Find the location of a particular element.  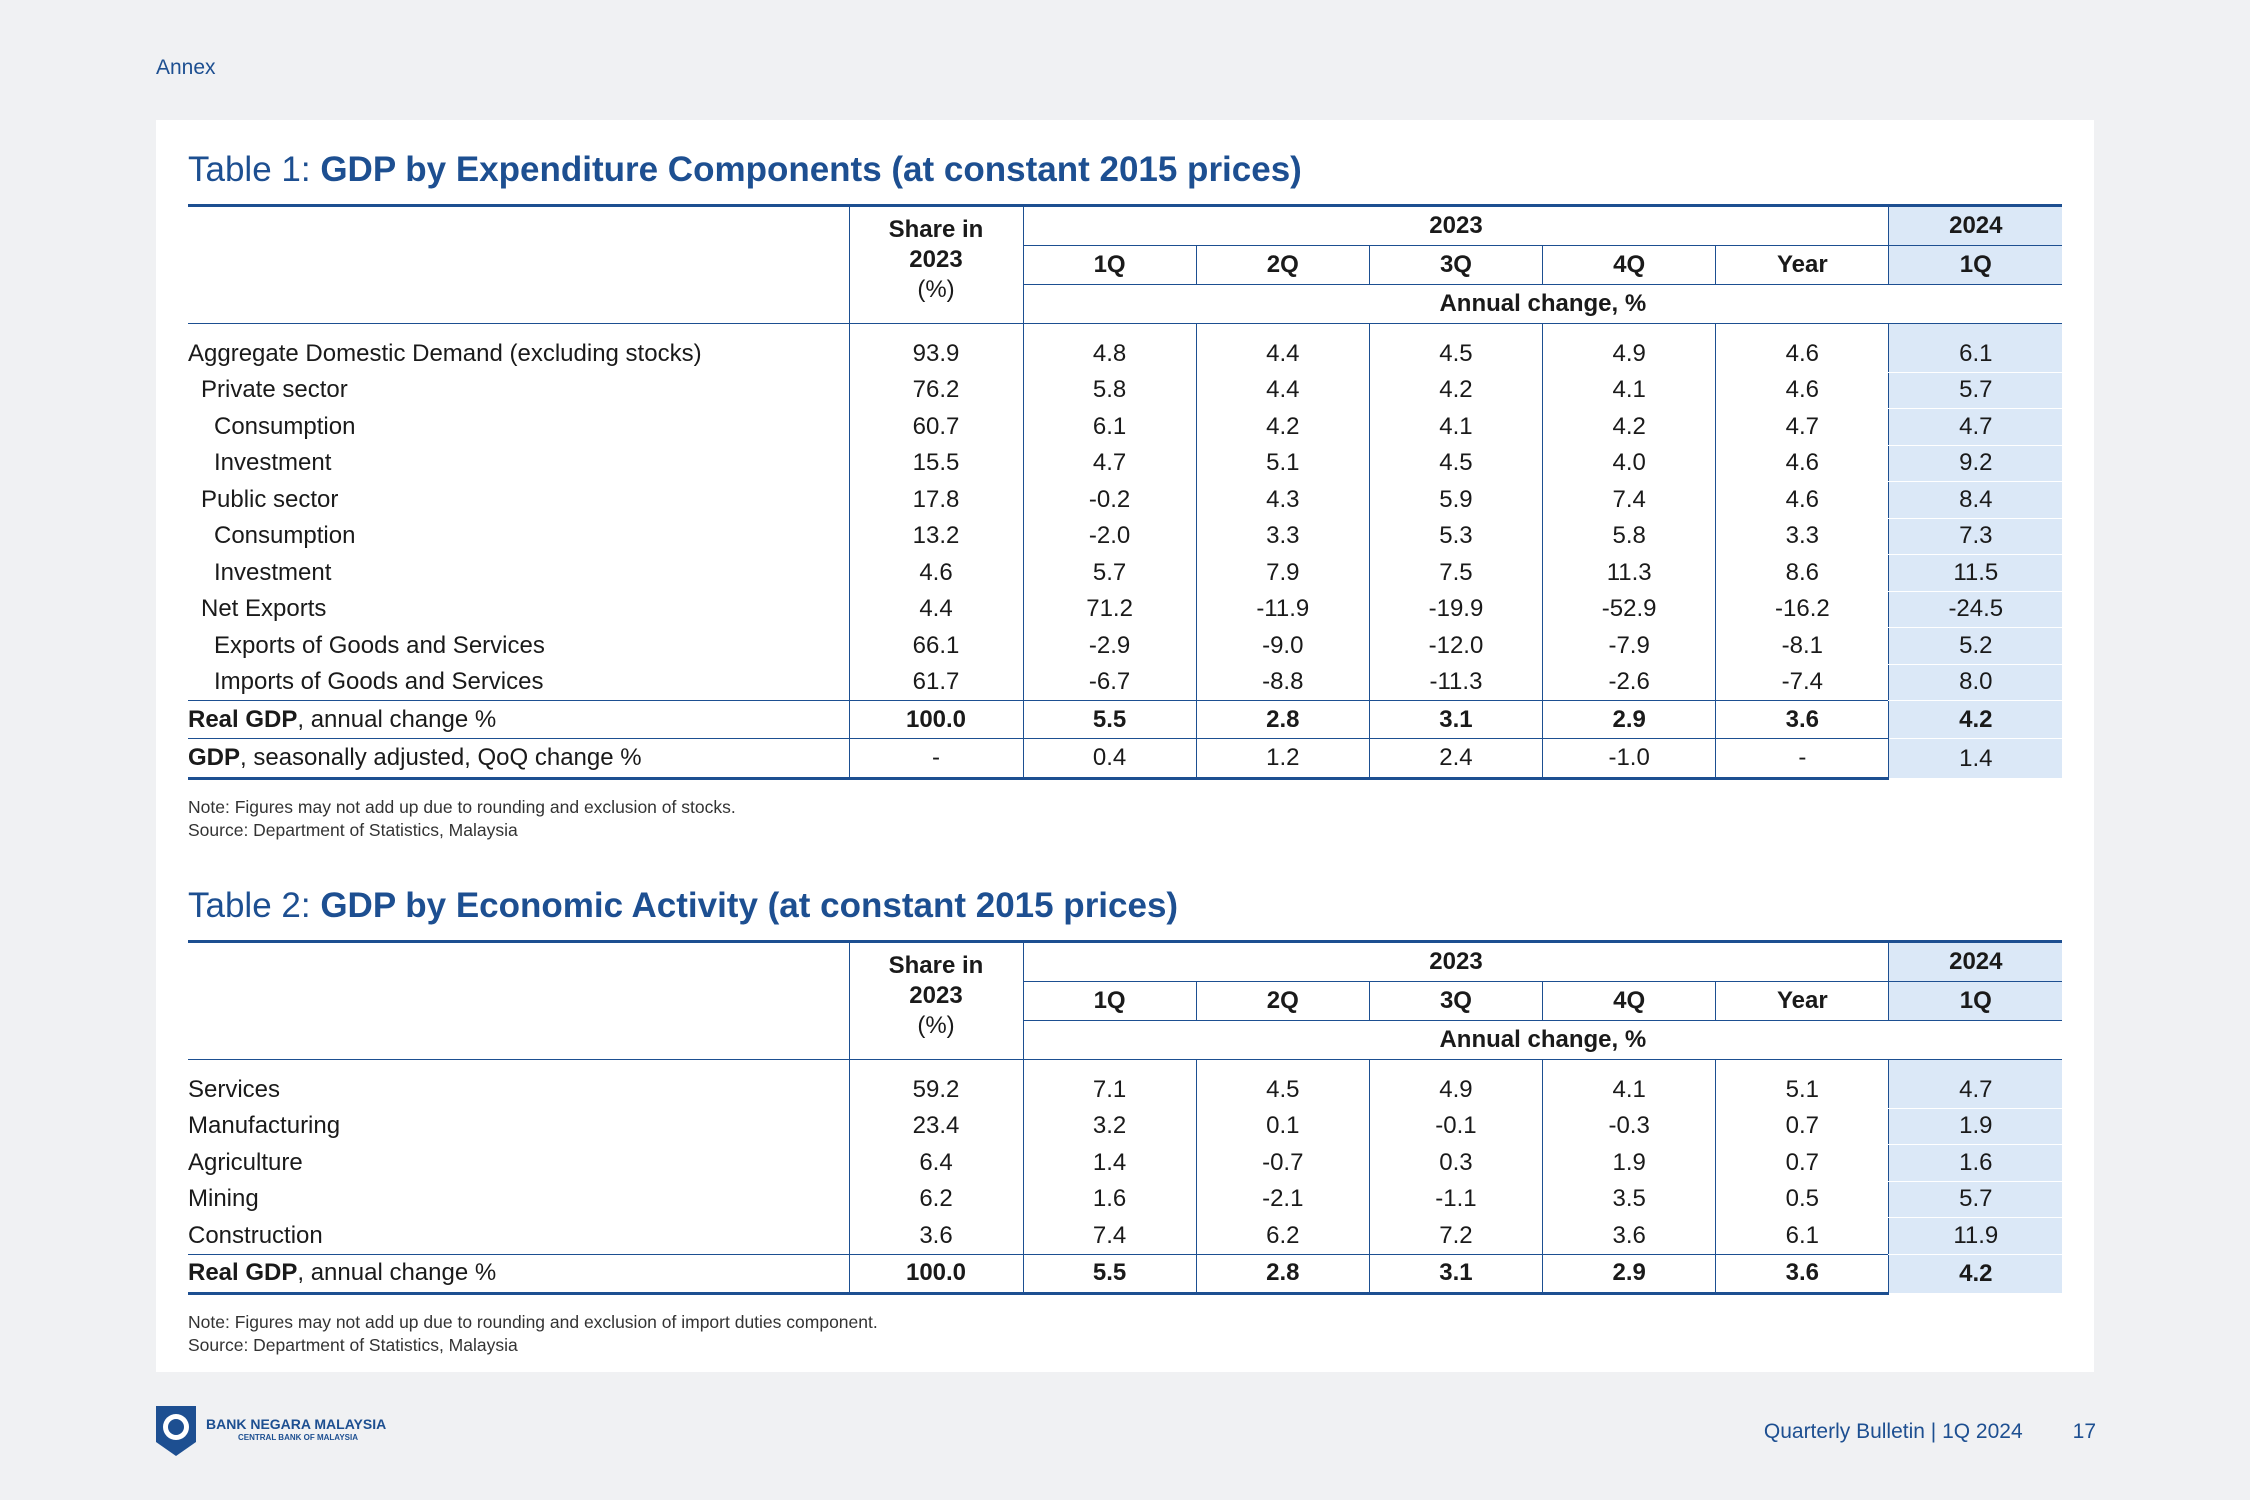

value-cell: 11.3 is located at coordinates (1629, 572).